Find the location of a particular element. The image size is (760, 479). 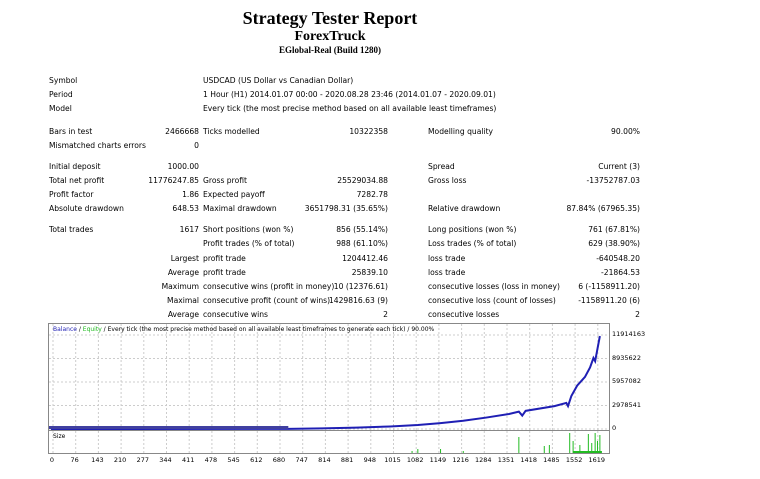

stat-cell: -13752787.03 is located at coordinates (613, 180).